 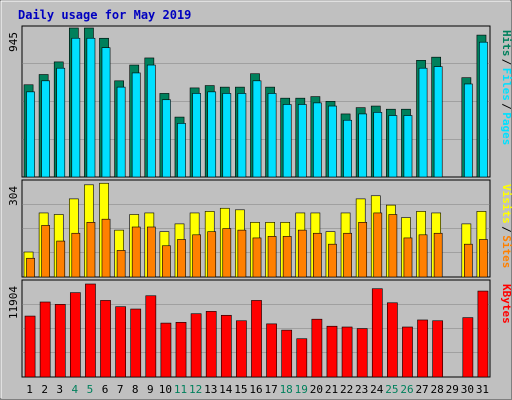 I want to click on x-tick-label-4: 4, so click(x=75, y=389).